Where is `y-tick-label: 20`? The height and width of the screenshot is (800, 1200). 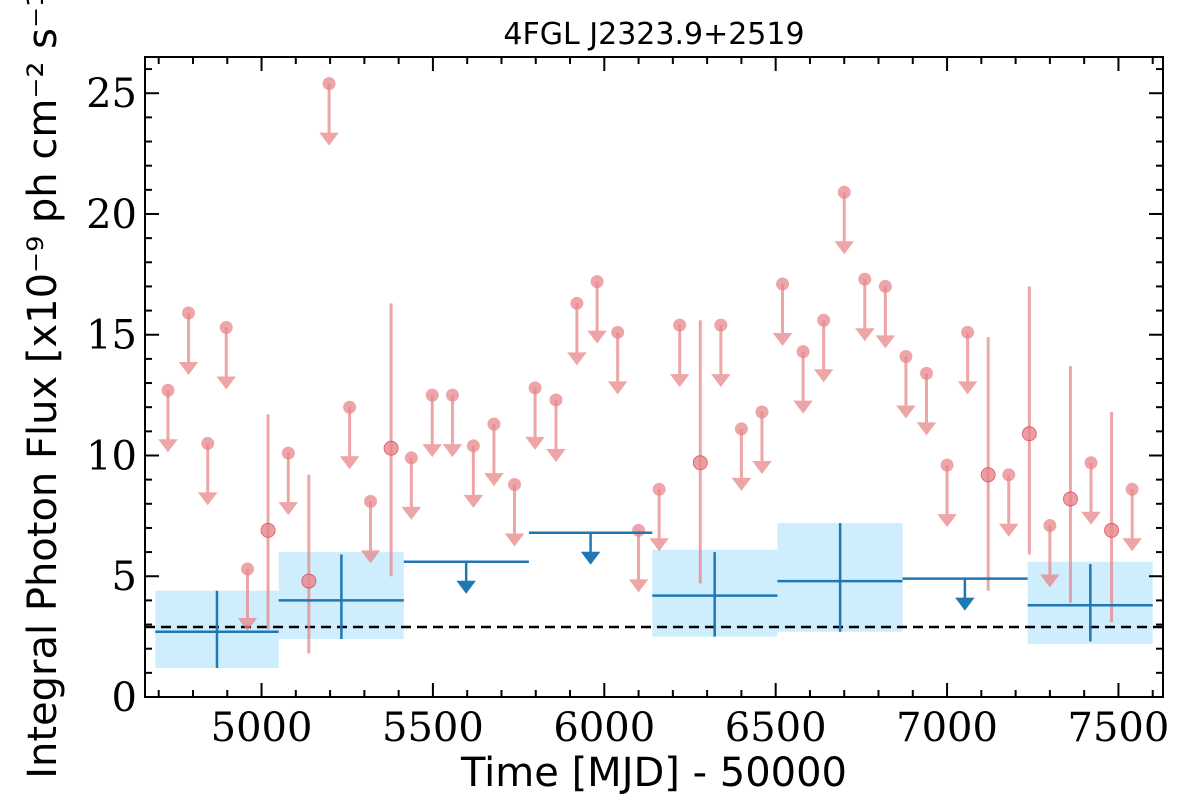 y-tick-label: 20 is located at coordinates (111, 215).